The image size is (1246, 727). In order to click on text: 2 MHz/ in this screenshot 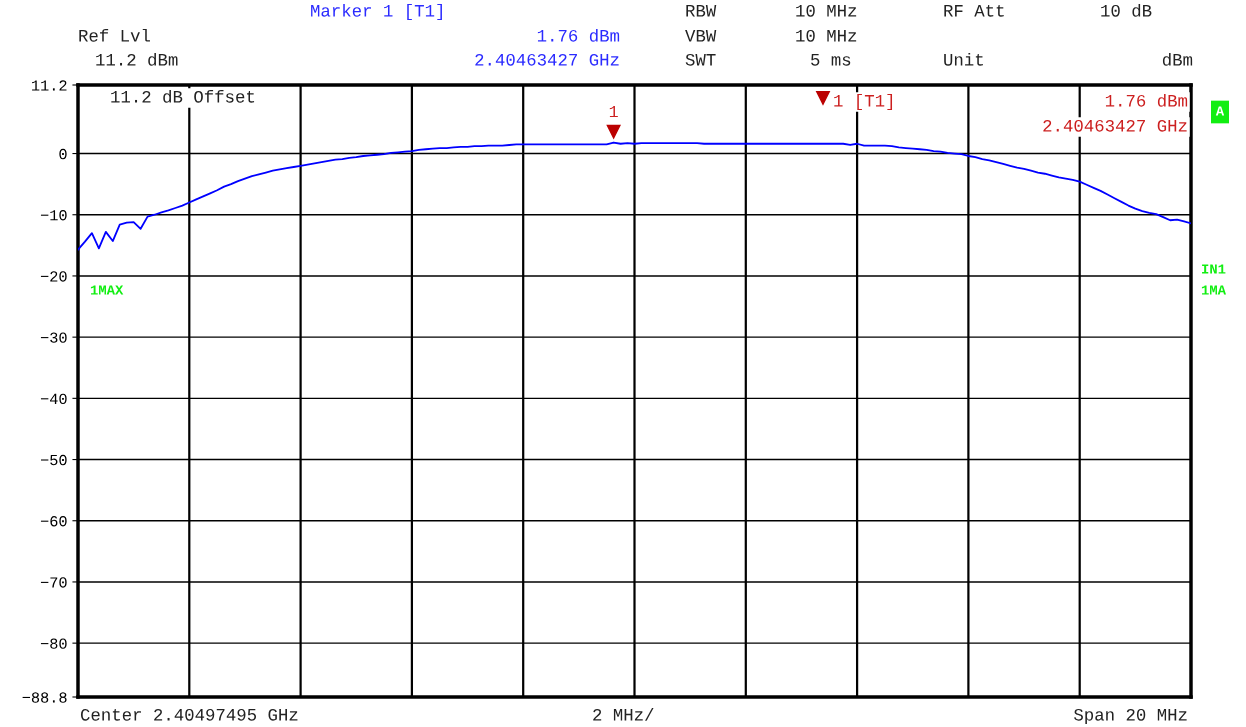, I will do `click(623, 714)`.